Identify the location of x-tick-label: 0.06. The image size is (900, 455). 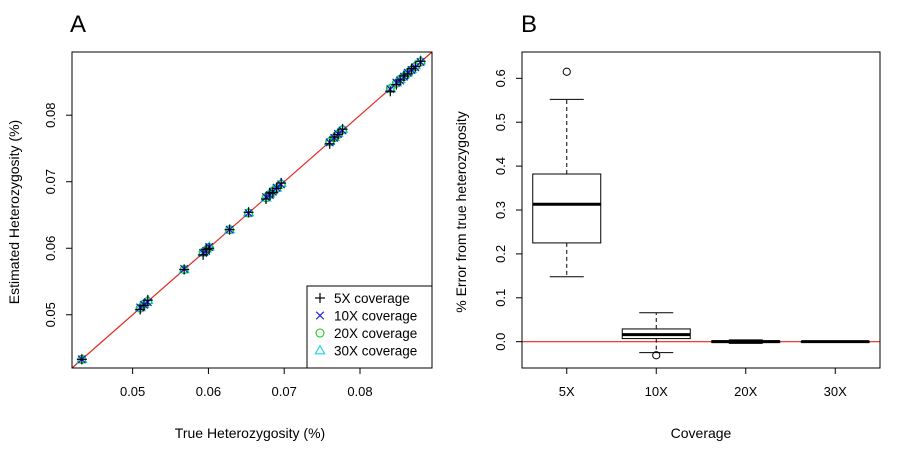
(208, 391).